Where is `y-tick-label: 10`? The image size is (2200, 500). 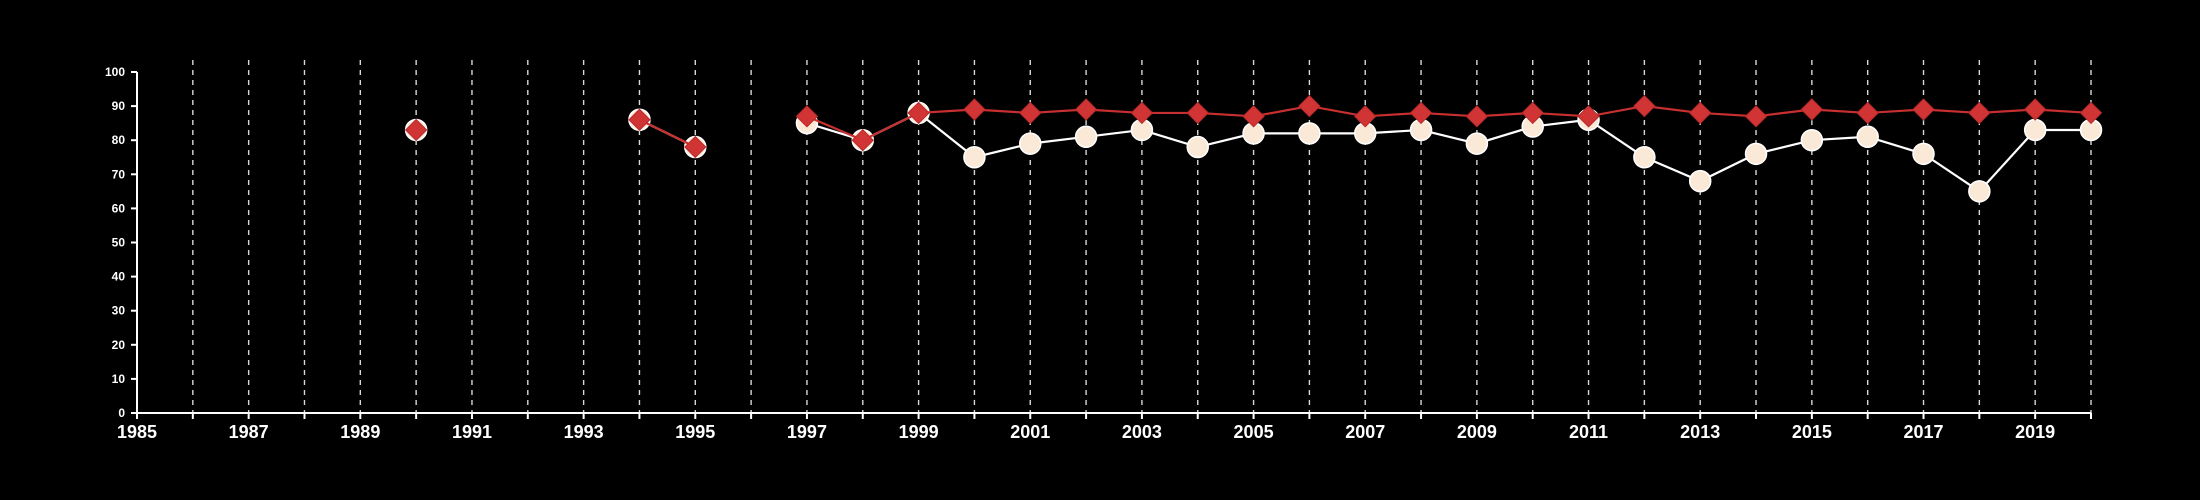 y-tick-label: 10 is located at coordinates (119, 379).